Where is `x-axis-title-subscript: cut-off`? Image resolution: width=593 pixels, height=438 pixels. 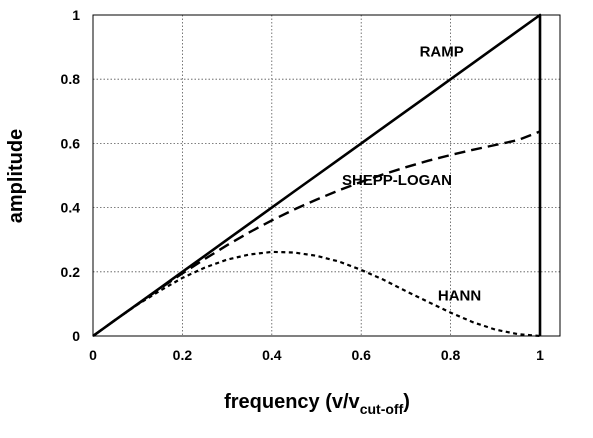 x-axis-title-subscript: cut-off is located at coordinates (382, 409).